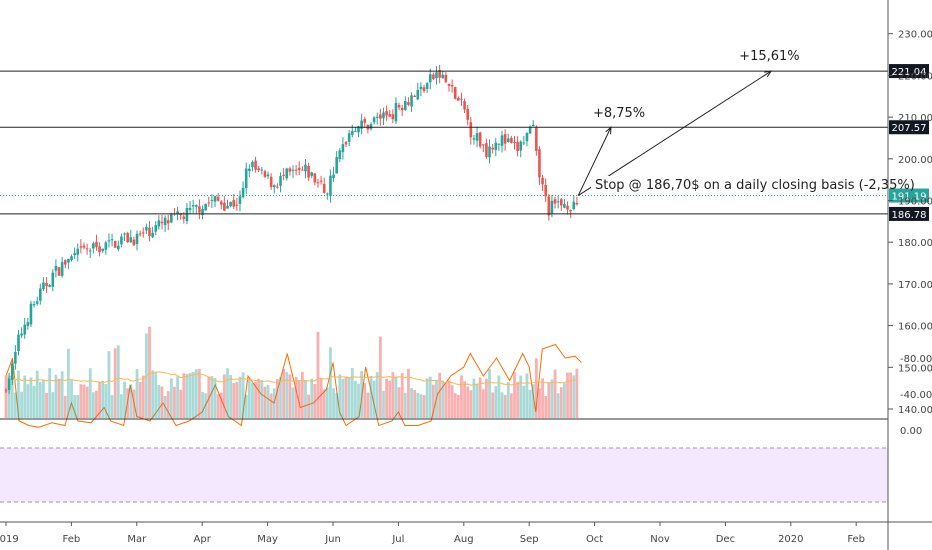 This screenshot has width=932, height=550. I want to click on price-tick-label: 230.00, so click(915, 35).